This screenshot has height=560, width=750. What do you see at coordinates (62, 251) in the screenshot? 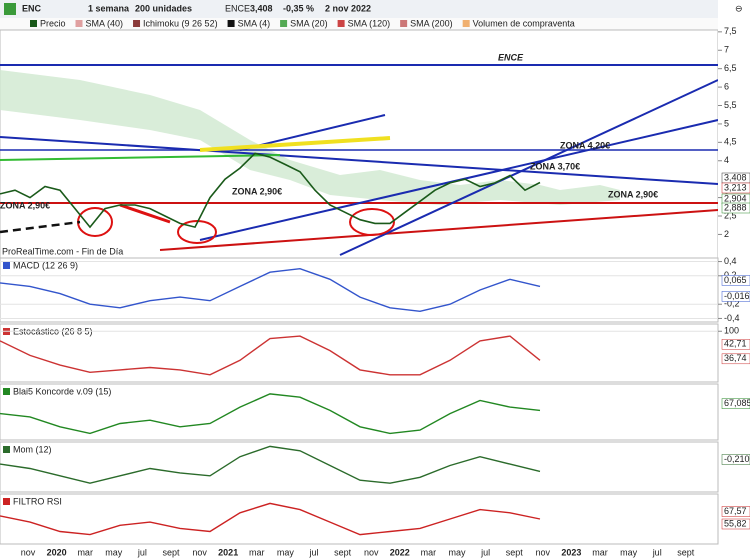
I see `source-label: ProRealTime.com - Fin de Día` at bounding box center [62, 251].